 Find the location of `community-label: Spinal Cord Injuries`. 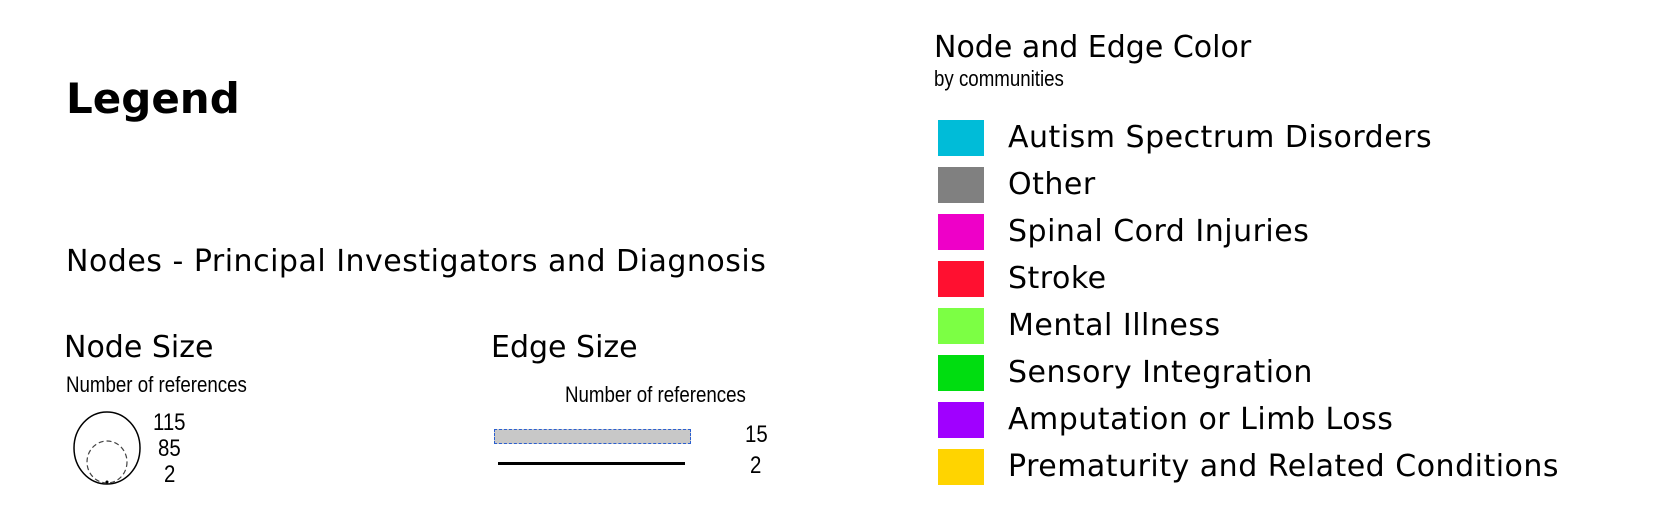

community-label: Spinal Cord Injuries is located at coordinates (1159, 231).